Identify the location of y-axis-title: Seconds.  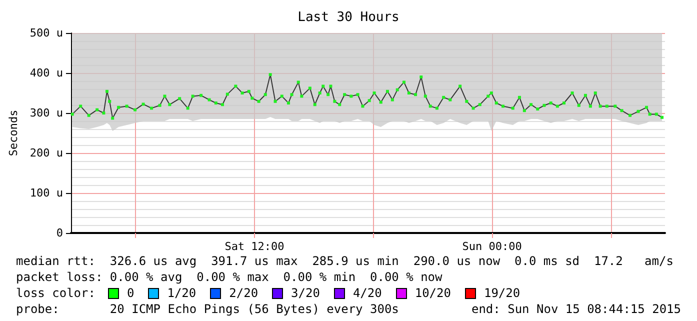
(13, 133).